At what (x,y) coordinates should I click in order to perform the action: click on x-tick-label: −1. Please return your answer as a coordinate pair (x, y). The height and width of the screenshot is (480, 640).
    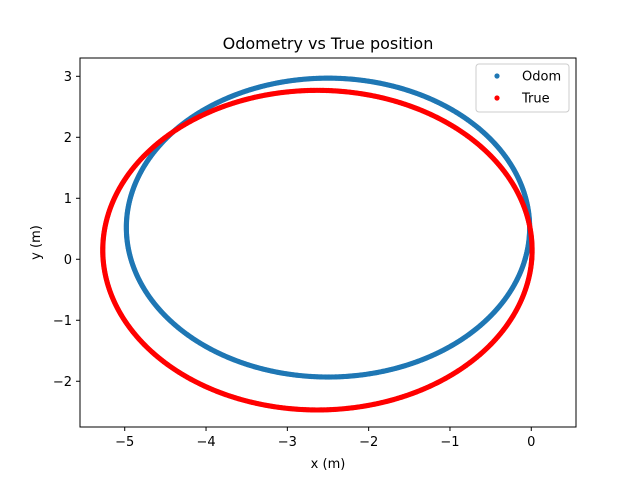
    Looking at the image, I should click on (449, 442).